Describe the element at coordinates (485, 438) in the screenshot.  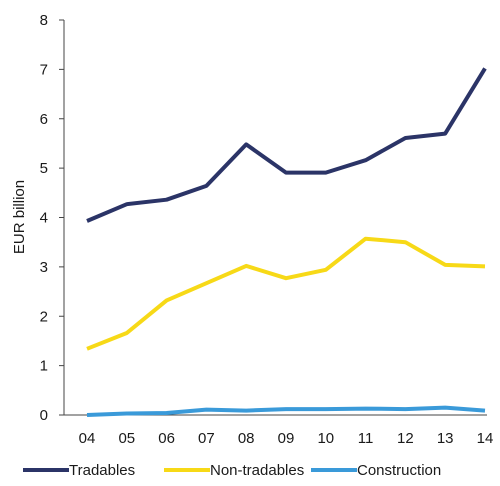
I see `x-tick-label: 14` at that location.